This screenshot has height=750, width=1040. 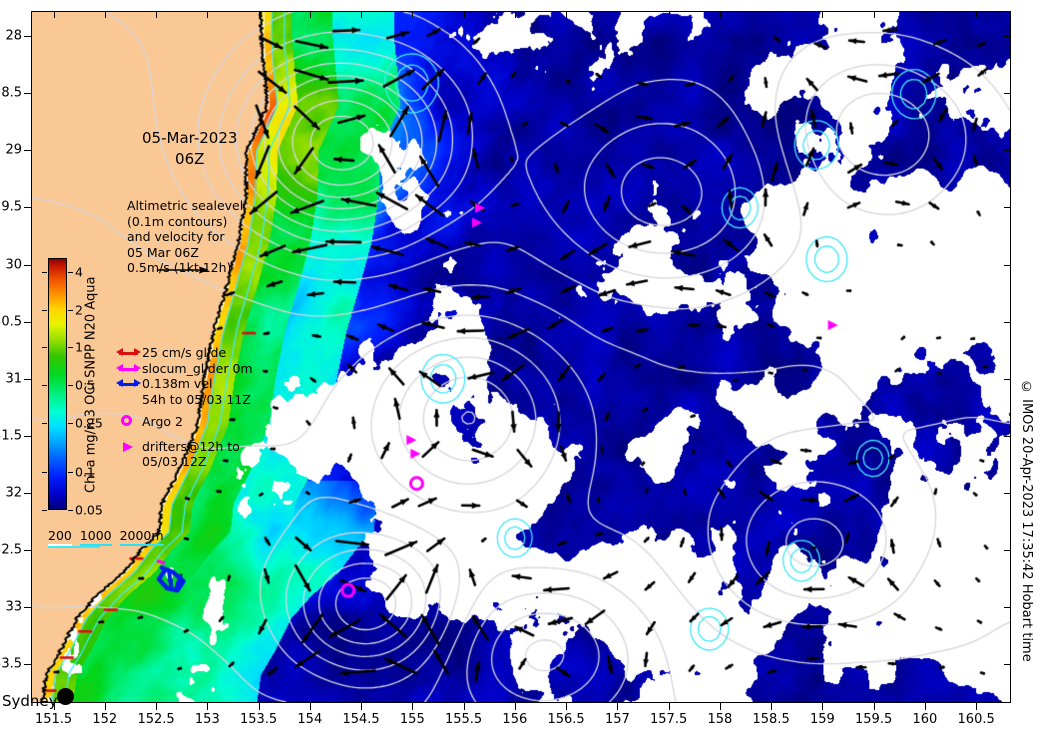 What do you see at coordinates (822, 719) in the screenshot?
I see `x-tick-label: 159` at bounding box center [822, 719].